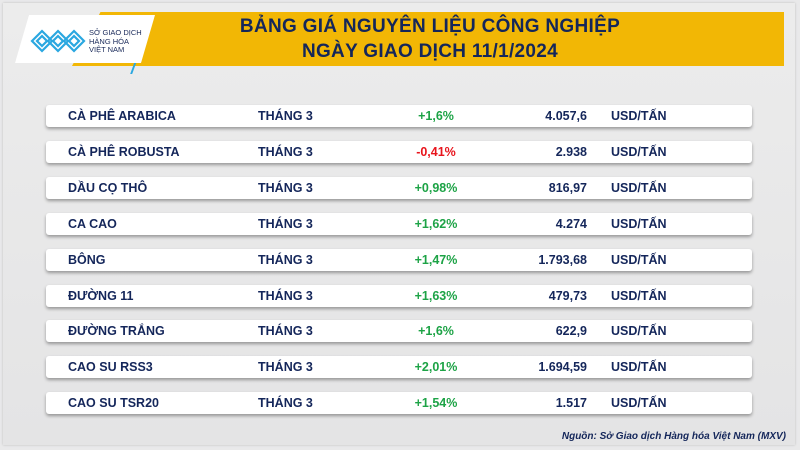 This screenshot has height=450, width=800. What do you see at coordinates (107, 49) in the screenshot?
I see `logo-line: VIỆT NAM` at bounding box center [107, 49].